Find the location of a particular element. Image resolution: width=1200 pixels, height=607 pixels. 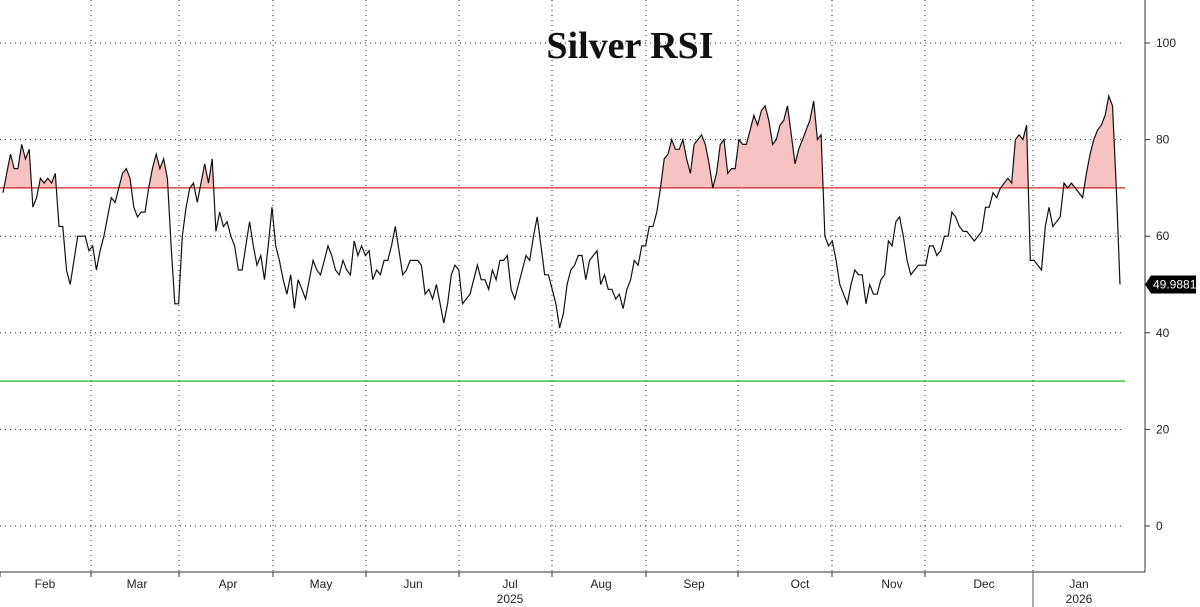

last-value-label-bg is located at coordinates (1170, 284).